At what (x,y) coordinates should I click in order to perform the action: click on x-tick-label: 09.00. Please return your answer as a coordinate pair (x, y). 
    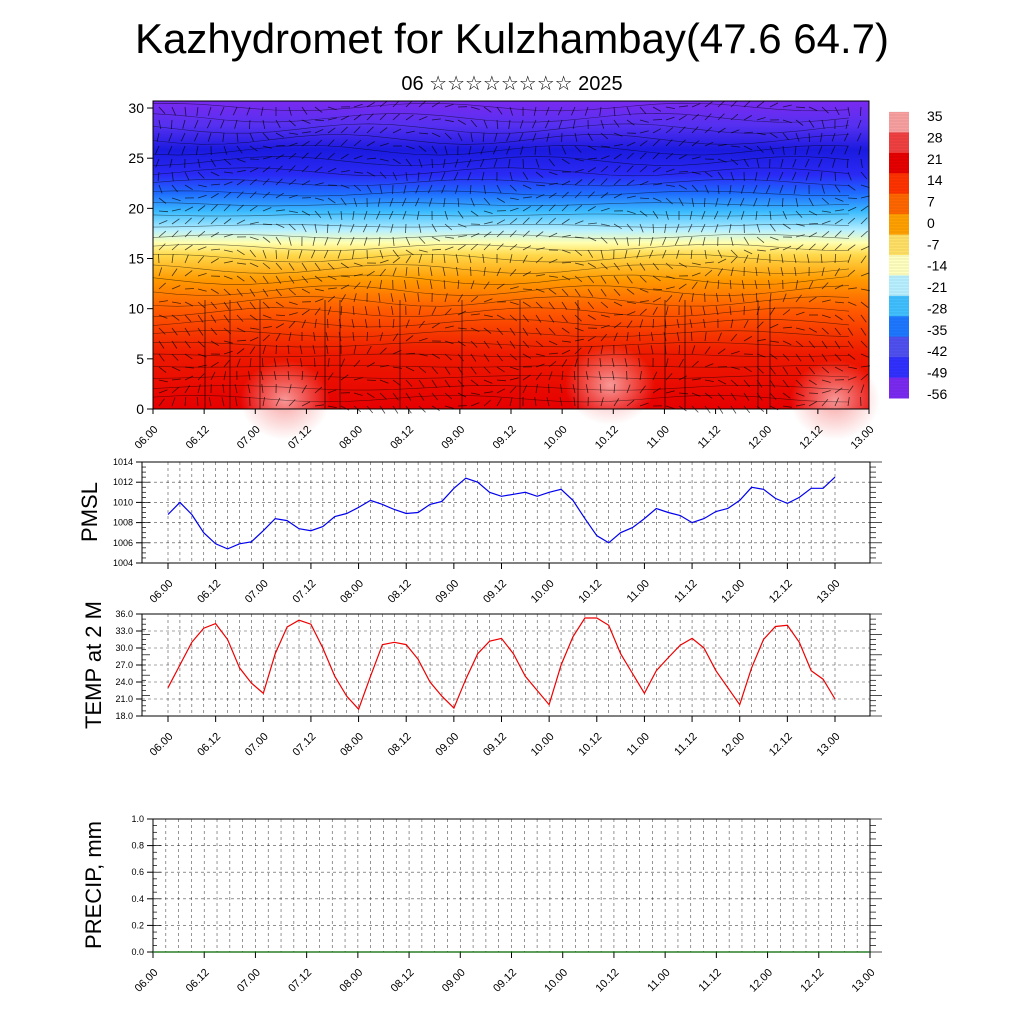
    Looking at the image, I should click on (447, 745).